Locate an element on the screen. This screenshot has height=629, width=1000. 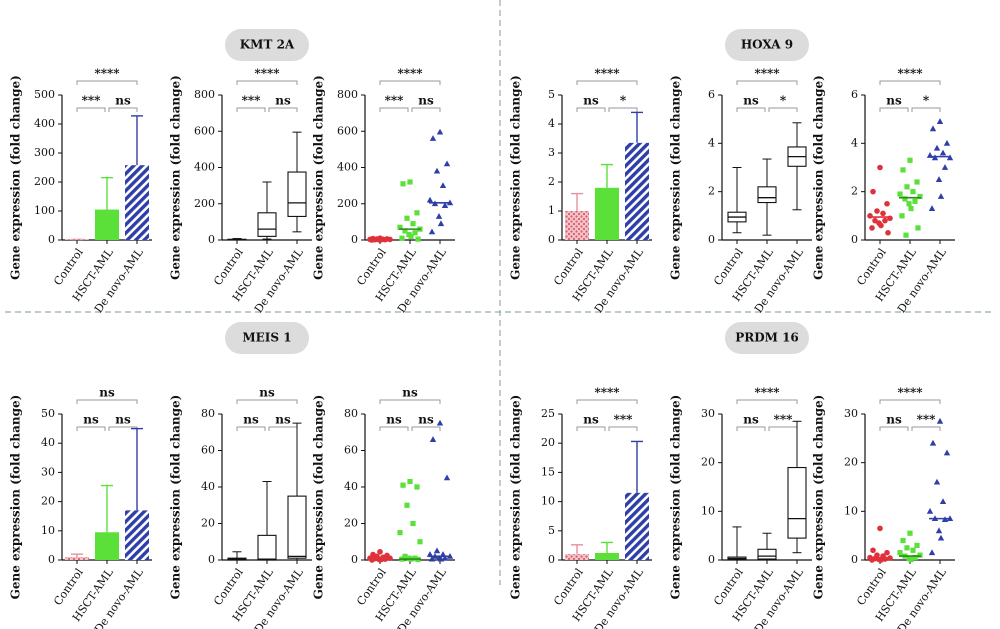
y-tick-label: 15 is located at coordinates (548, 471).